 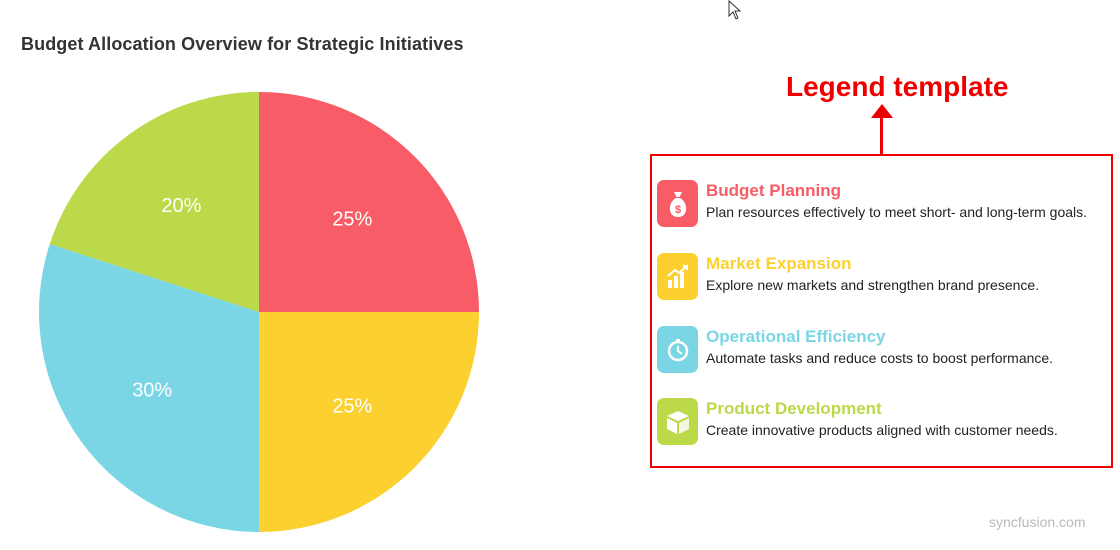 I want to click on legend-item-name: Product Development, so click(x=794, y=408).